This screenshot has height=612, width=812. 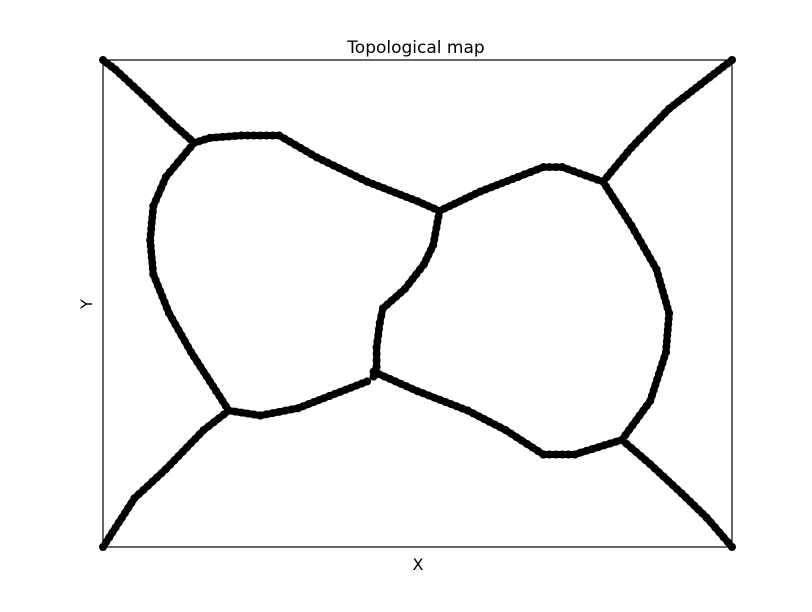 What do you see at coordinates (415, 48) in the screenshot?
I see `chart-title: Topological map` at bounding box center [415, 48].